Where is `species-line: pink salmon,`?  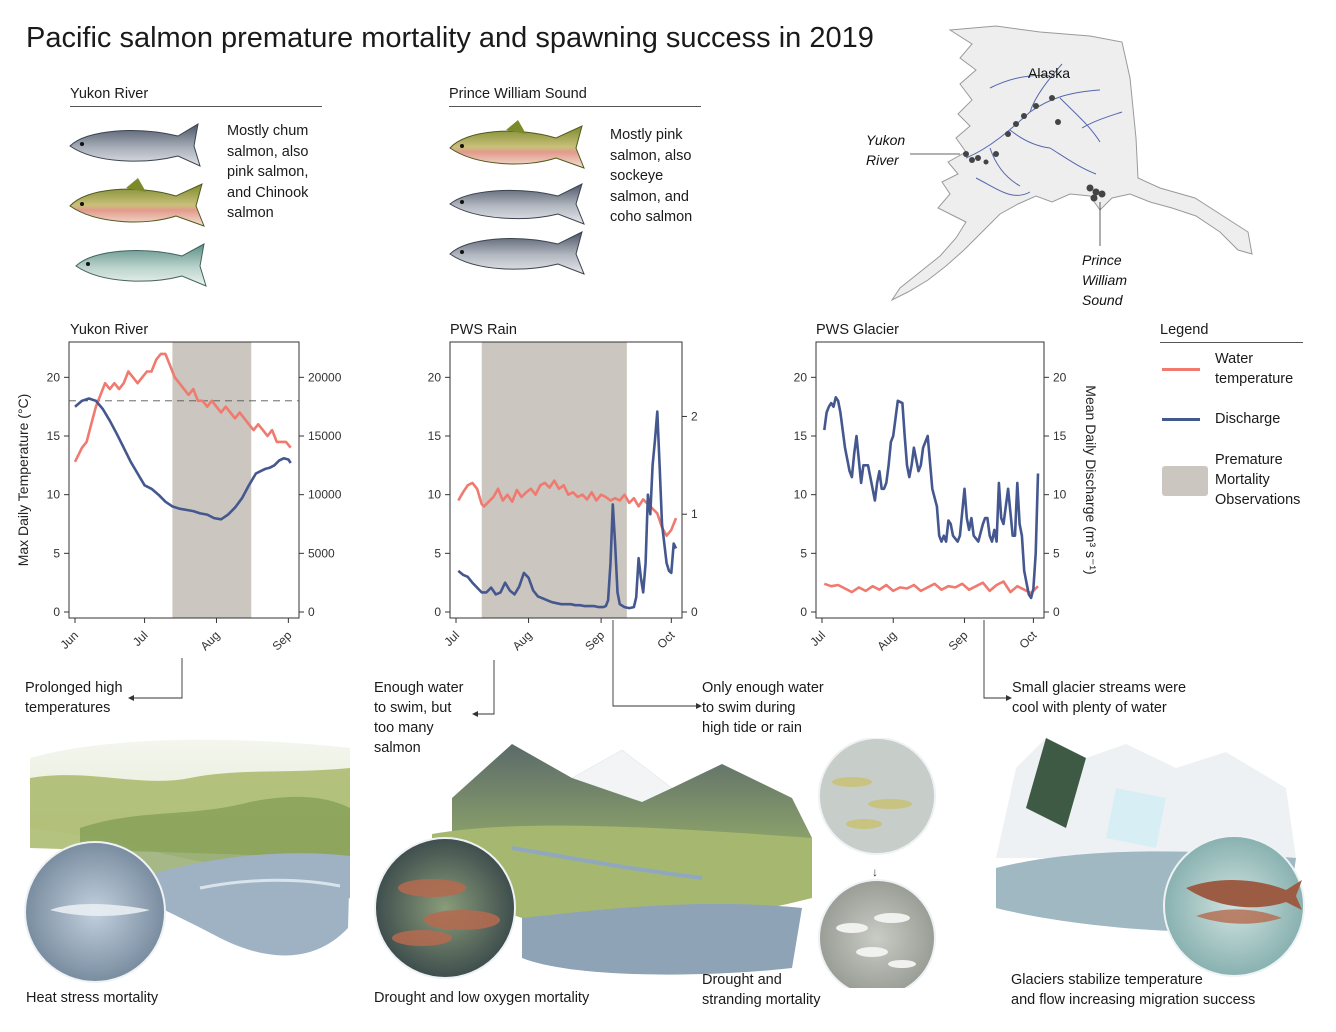 species-line: pink salmon, is located at coordinates (268, 172).